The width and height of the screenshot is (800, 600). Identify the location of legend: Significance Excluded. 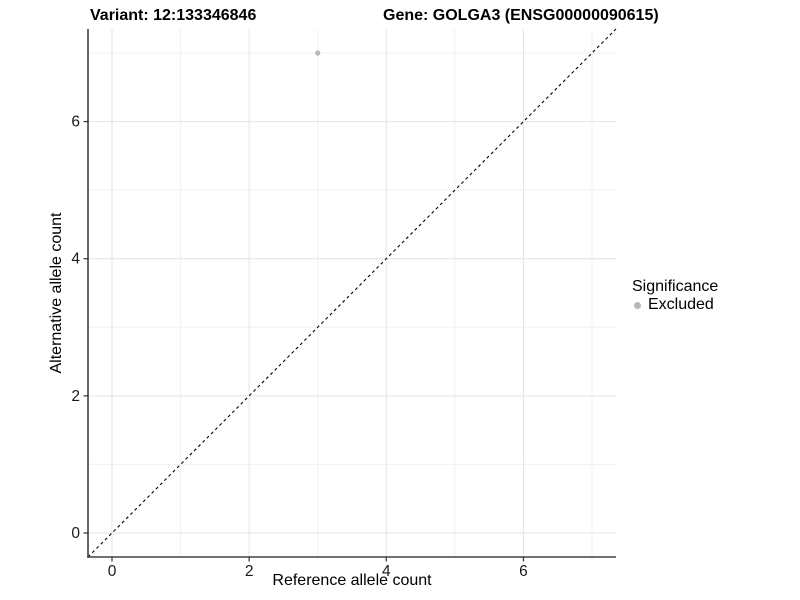
(675, 296).